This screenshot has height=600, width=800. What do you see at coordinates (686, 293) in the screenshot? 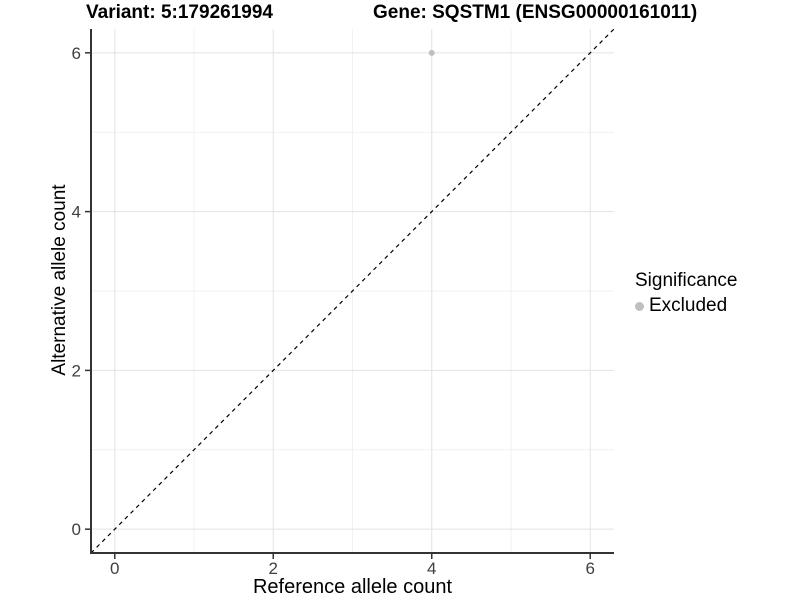
I see `legend: Significance Excluded` at bounding box center [686, 293].